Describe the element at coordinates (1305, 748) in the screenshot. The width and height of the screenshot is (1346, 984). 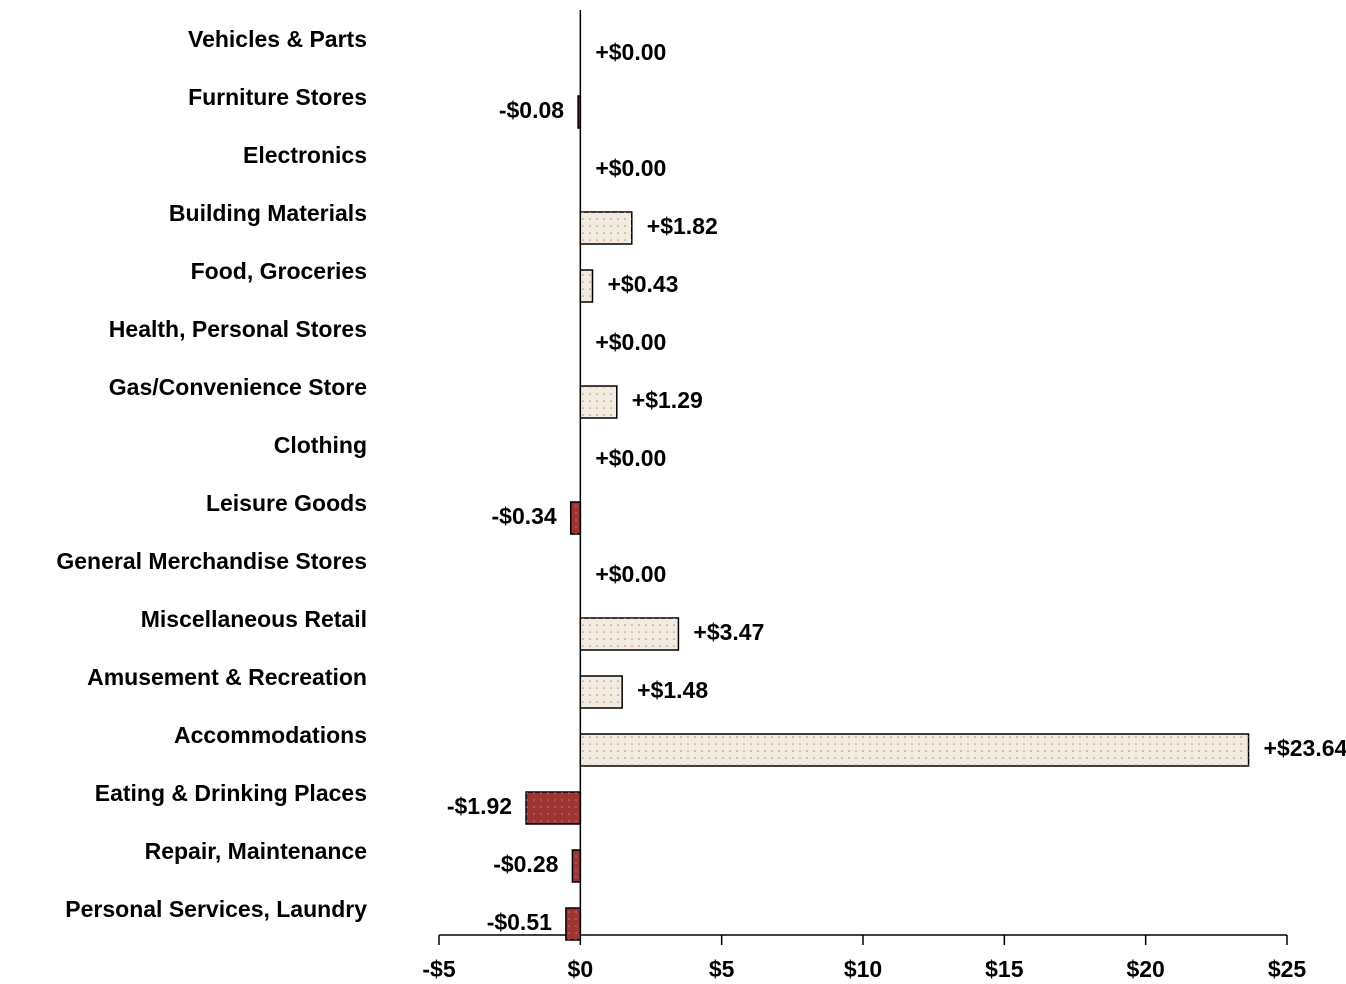
I see `value-label: +$23.64` at that location.